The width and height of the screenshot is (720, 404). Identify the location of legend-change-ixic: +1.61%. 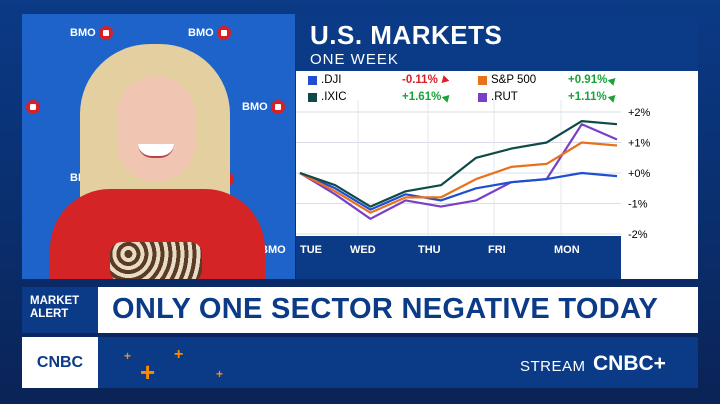
(427, 97).